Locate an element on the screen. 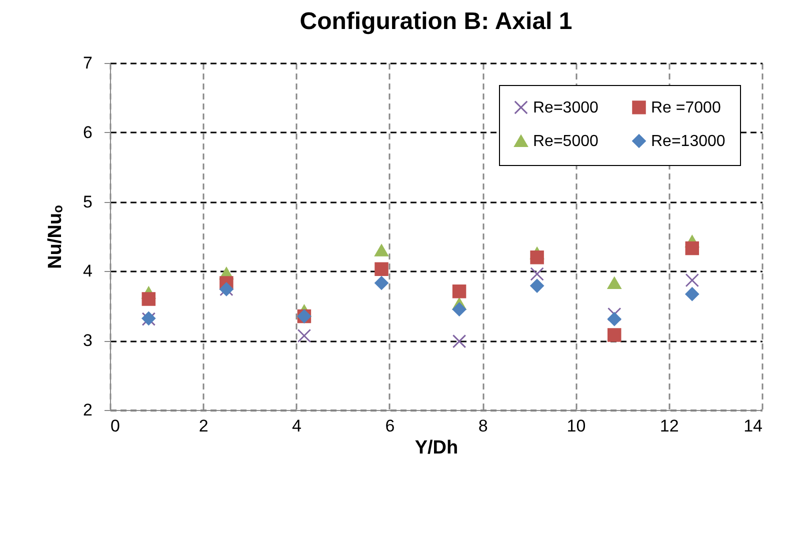 Image resolution: width=787 pixels, height=535 pixels. y-tick-label: 2 is located at coordinates (87, 410).